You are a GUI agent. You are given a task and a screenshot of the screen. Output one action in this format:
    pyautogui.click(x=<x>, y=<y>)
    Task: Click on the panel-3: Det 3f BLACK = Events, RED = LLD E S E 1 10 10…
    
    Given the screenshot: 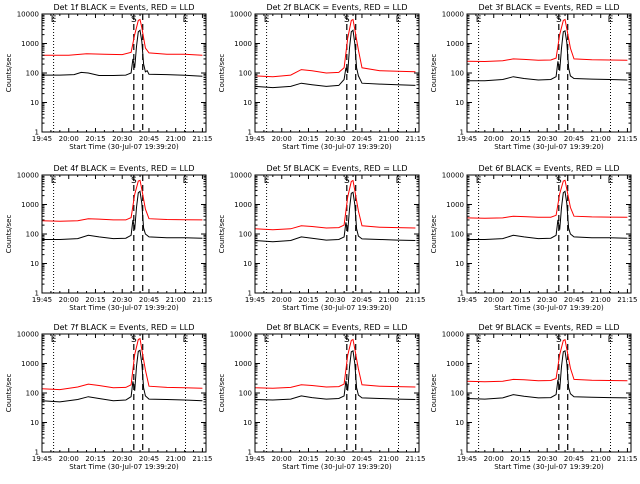 What is the action you would take?
    pyautogui.click(x=534, y=77)
    